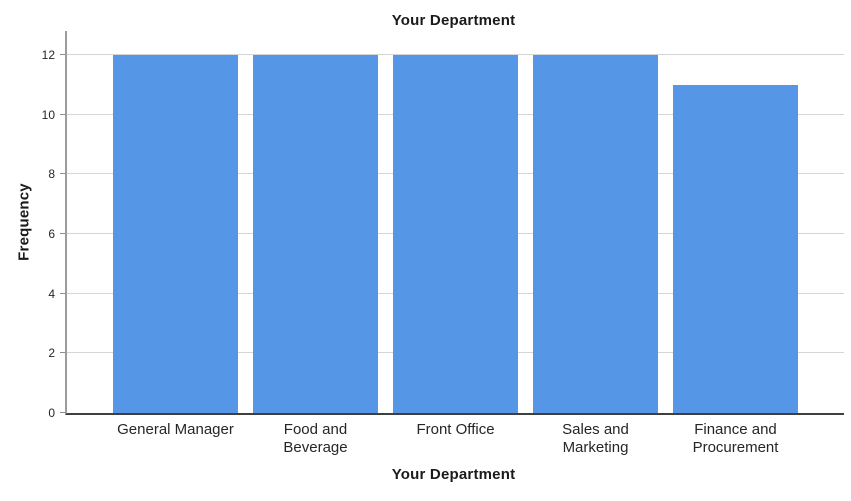 The width and height of the screenshot is (851, 501). Describe the element at coordinates (735, 249) in the screenshot. I see `bar-finance-and-procurement` at that location.